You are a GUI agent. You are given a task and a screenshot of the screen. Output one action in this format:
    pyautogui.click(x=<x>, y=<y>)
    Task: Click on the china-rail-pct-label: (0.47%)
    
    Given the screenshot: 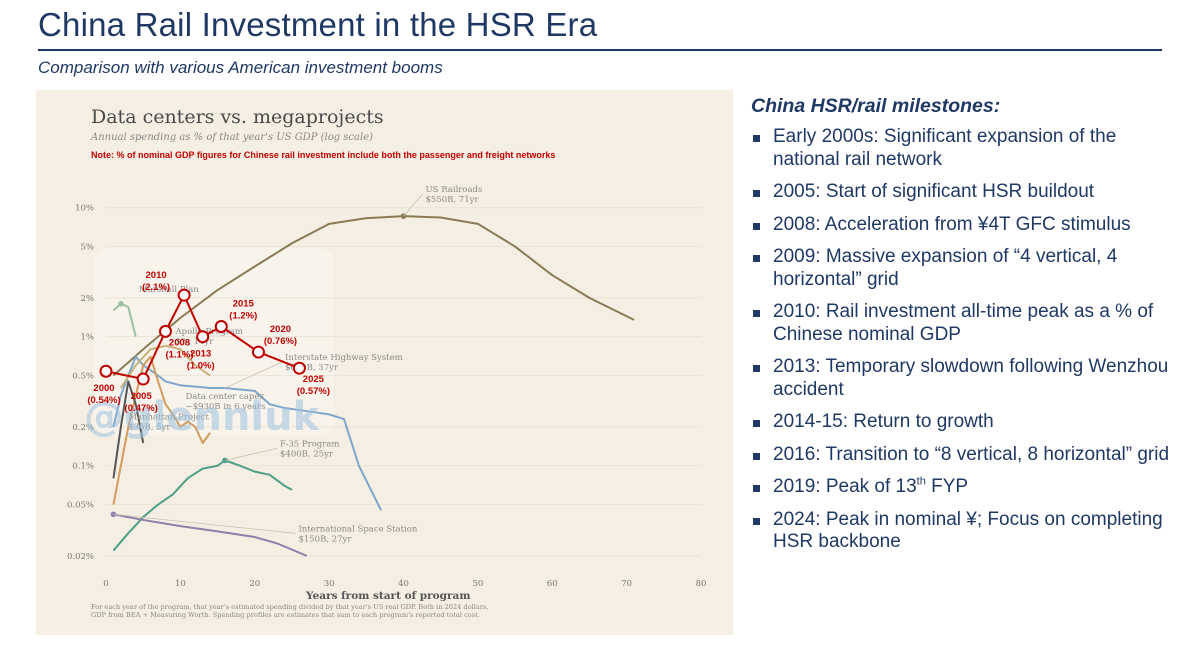 What is the action you would take?
    pyautogui.click(x=141, y=408)
    